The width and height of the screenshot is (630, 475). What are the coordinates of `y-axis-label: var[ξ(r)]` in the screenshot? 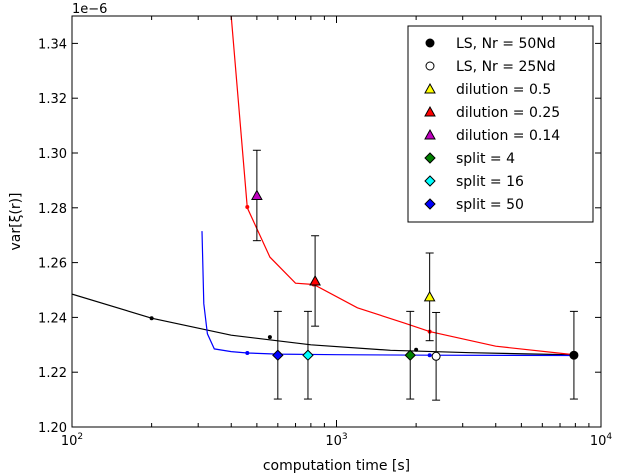 It's located at (16, 221).